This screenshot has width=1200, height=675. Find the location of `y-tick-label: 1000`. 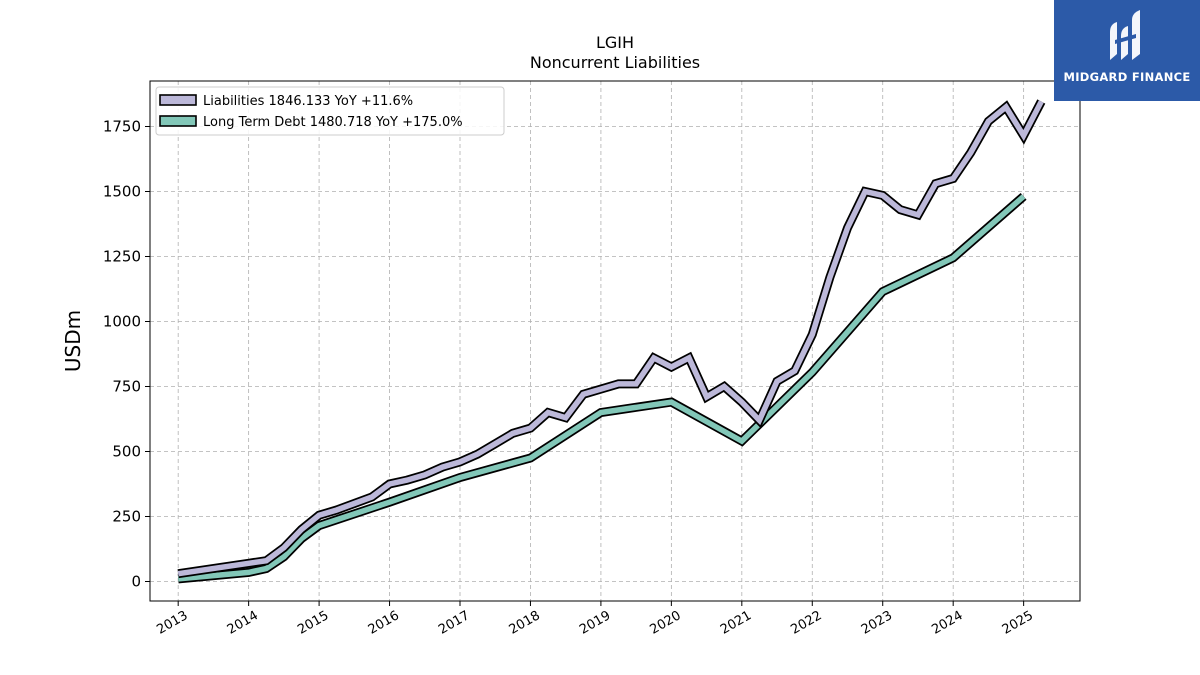

y-tick-label: 1000 is located at coordinates (122, 322).